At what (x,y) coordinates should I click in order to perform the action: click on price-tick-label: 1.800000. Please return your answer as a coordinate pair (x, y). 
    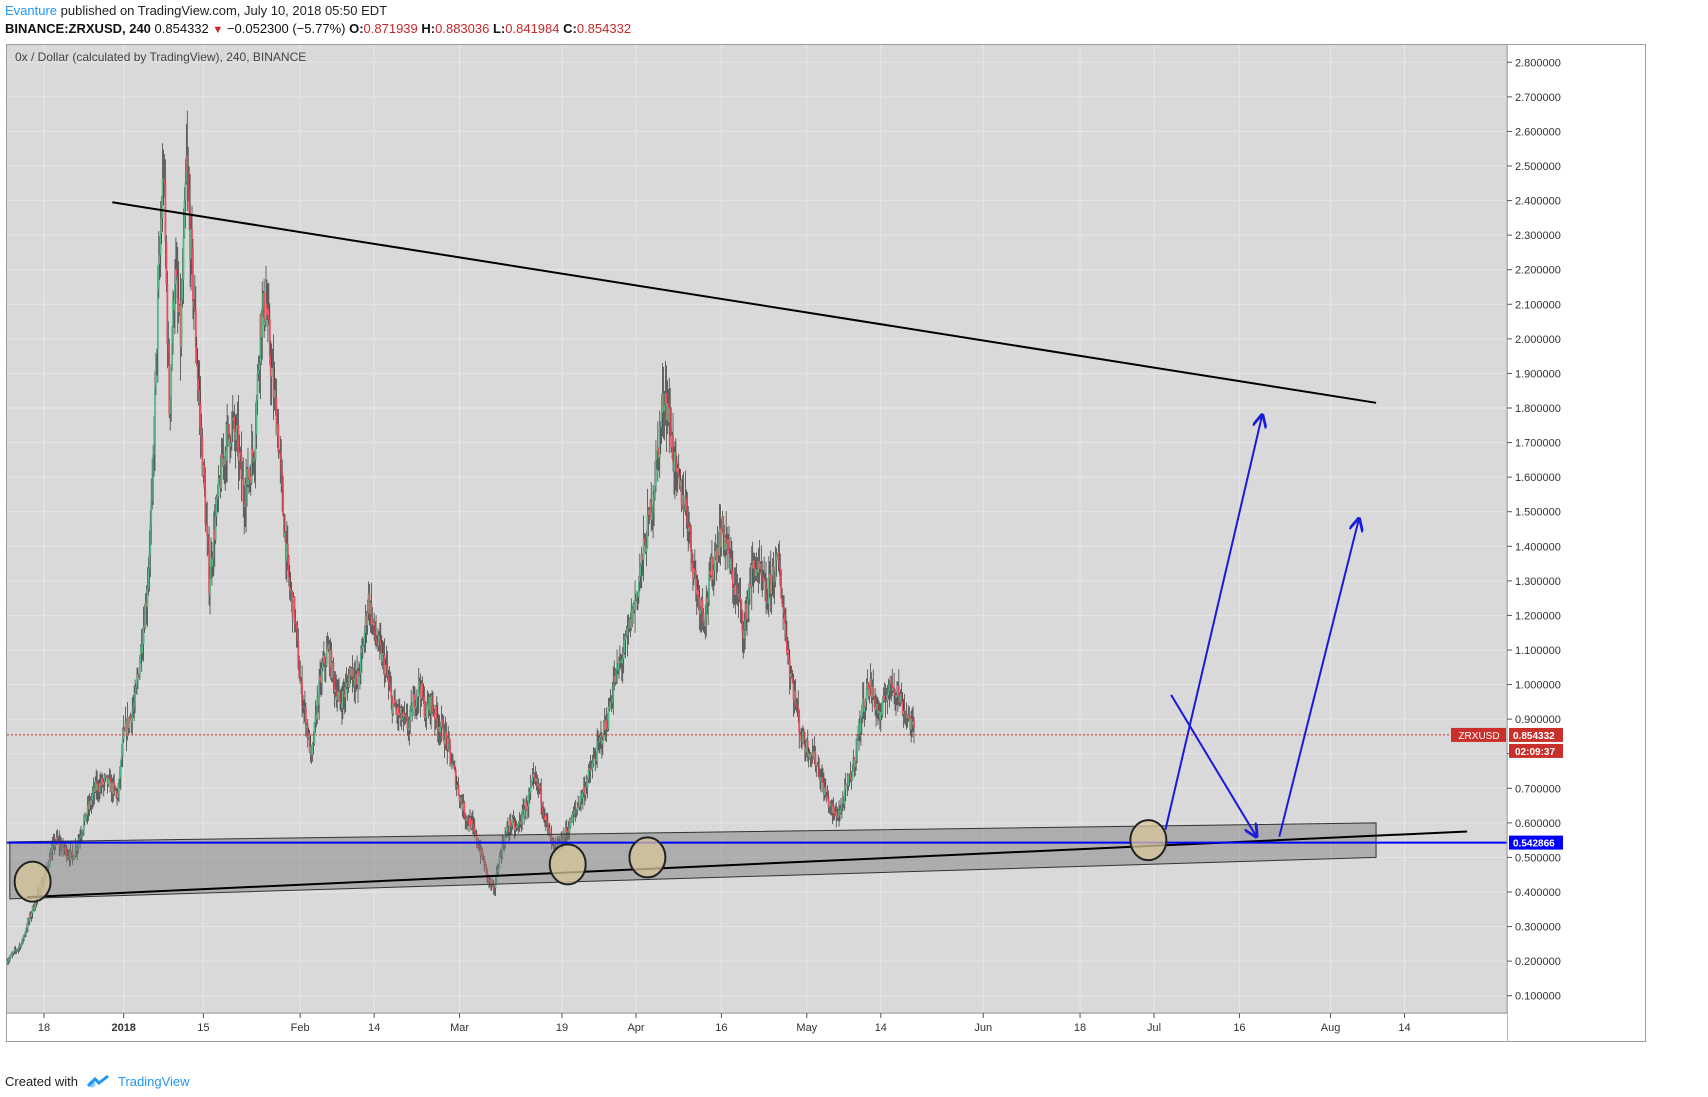
    Looking at the image, I should click on (1538, 409).